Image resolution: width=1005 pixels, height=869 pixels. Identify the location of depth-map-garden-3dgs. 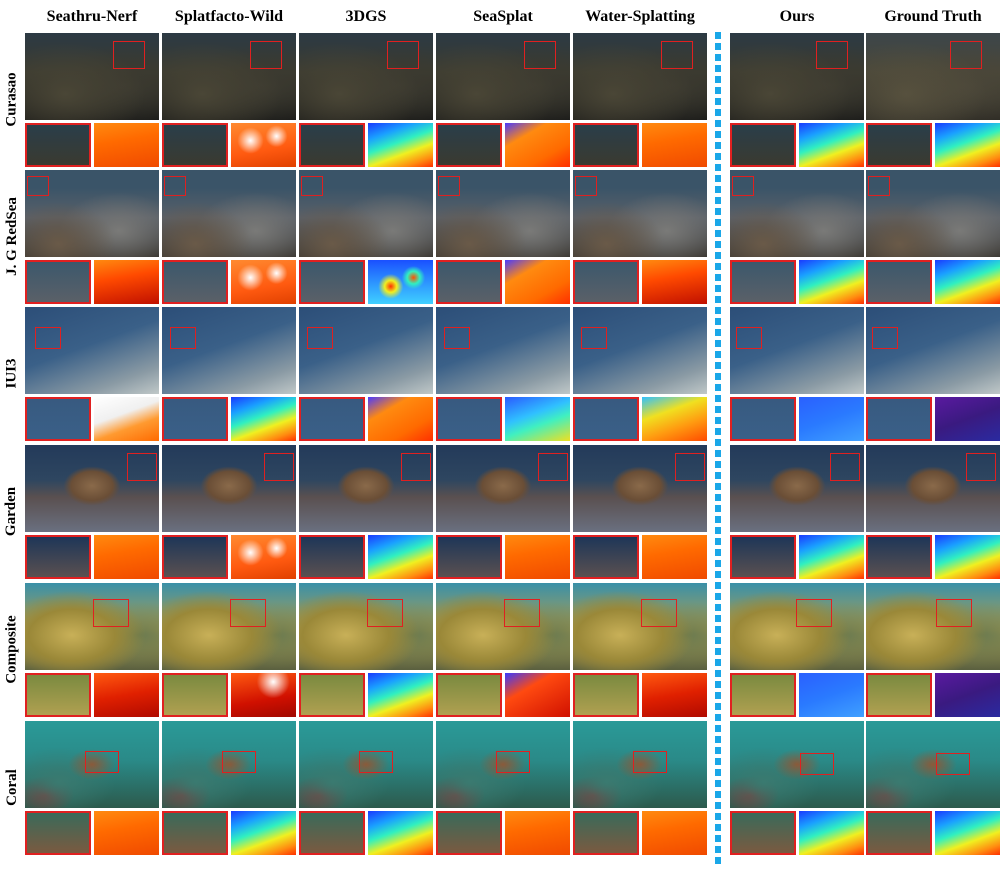
(400, 557).